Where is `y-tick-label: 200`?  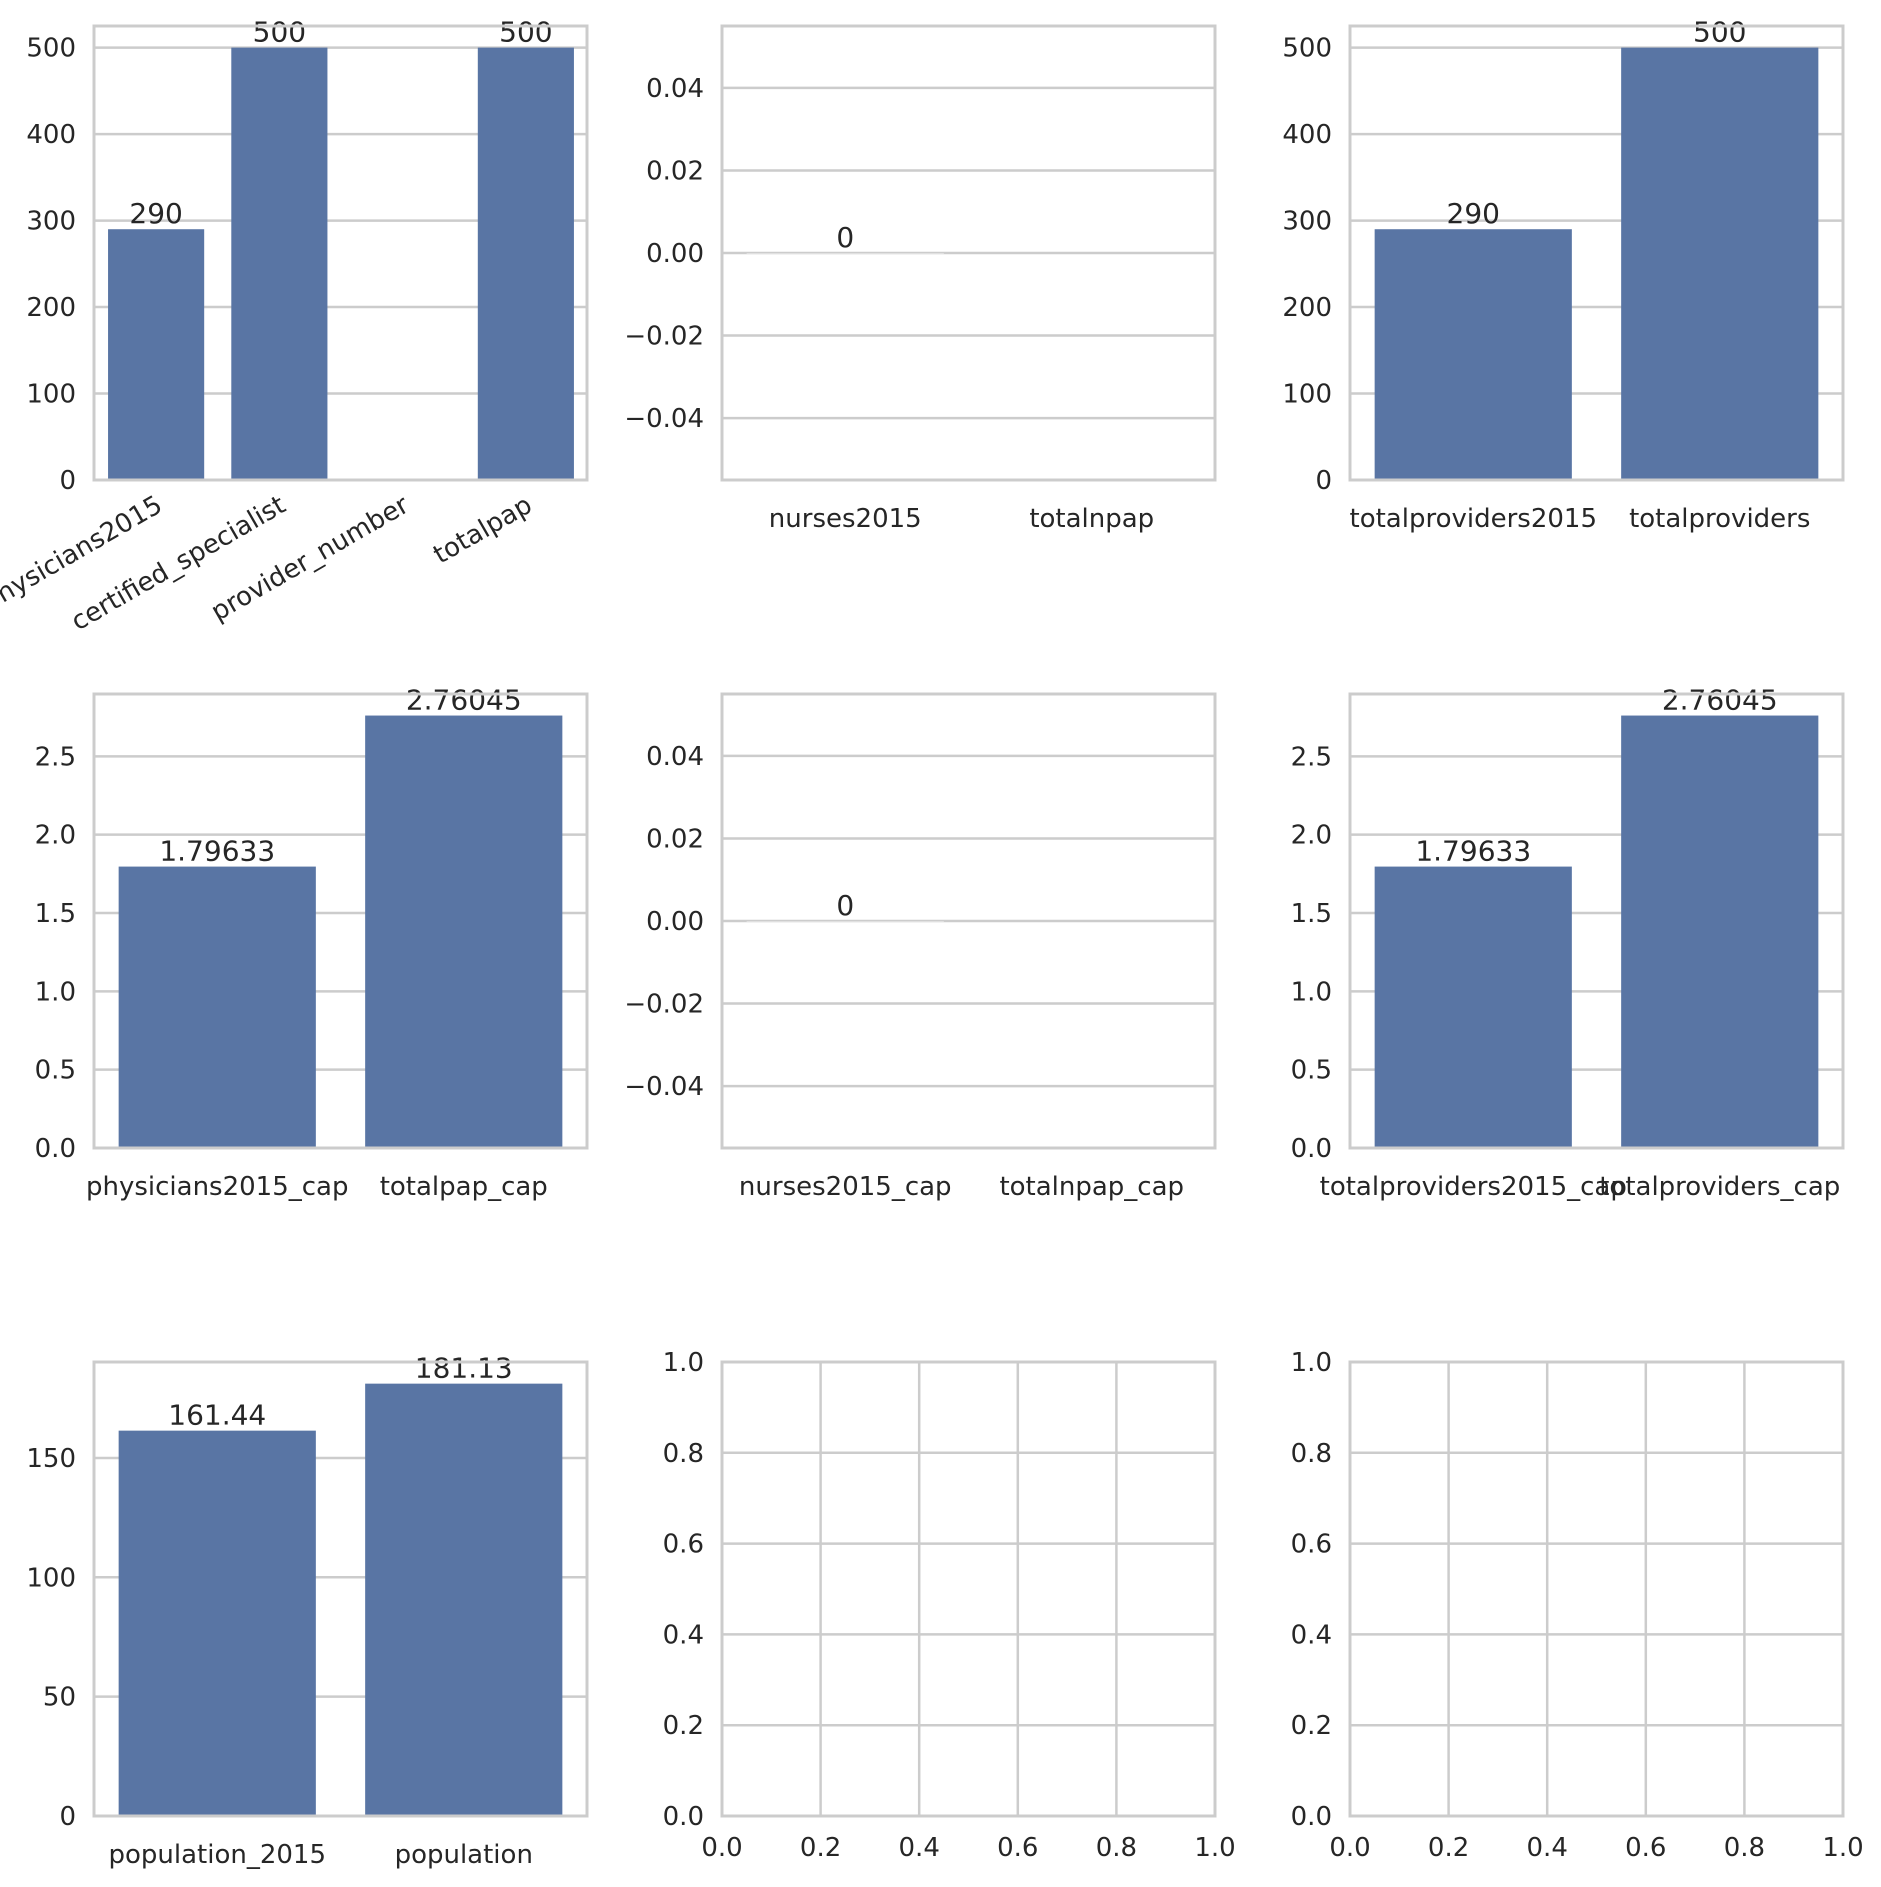 y-tick-label: 200 is located at coordinates (1307, 308).